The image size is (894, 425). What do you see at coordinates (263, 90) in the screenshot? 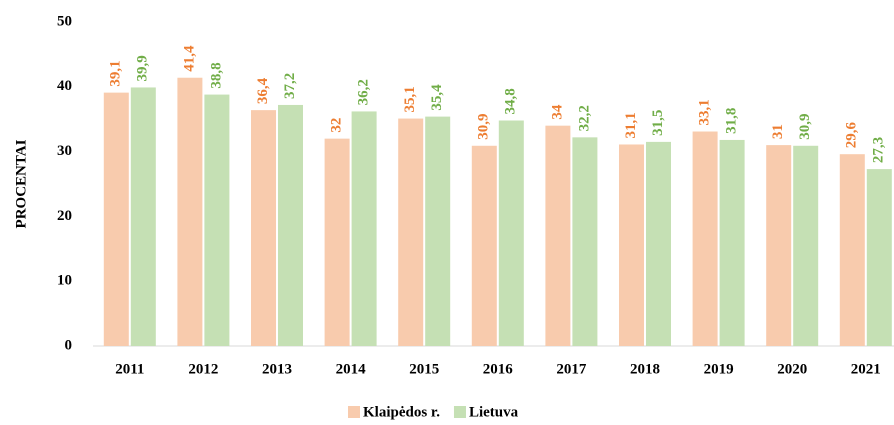
I see `data-label: 36,4` at bounding box center [263, 90].